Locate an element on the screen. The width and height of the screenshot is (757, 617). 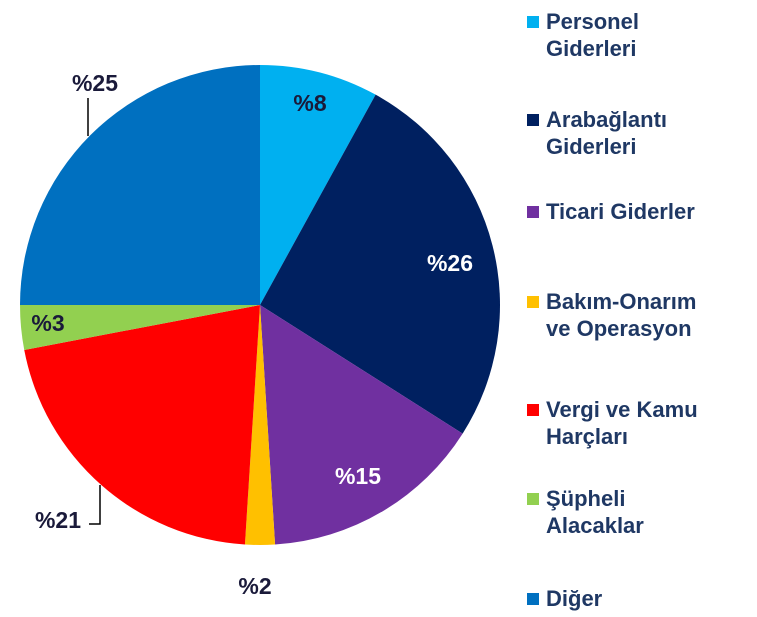
data-label: %3 is located at coordinates (47, 323).